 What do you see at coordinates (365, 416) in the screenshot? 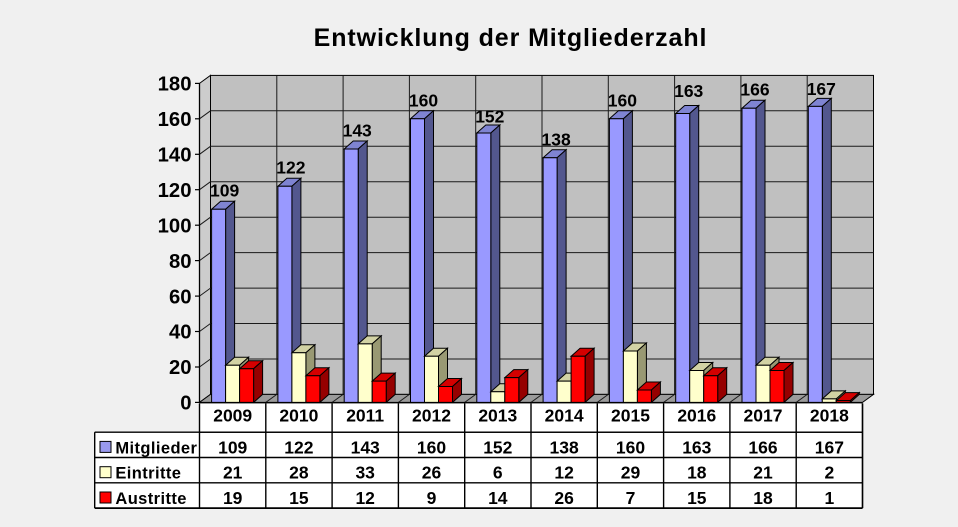
I see `svg-text: 2011` at bounding box center [365, 416].